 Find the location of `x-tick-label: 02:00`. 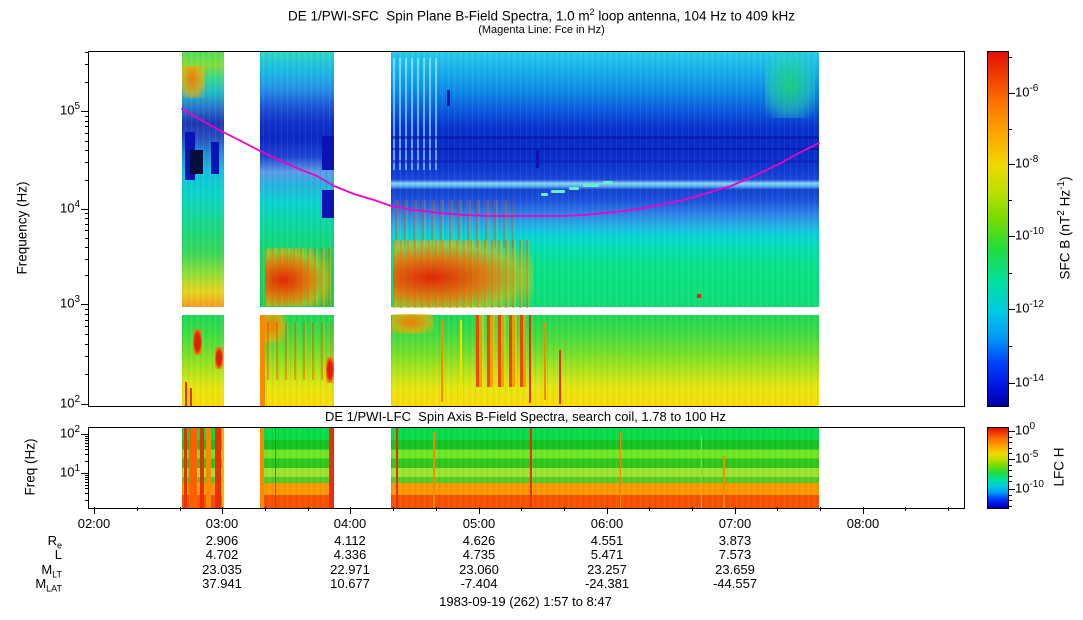

x-tick-label: 02:00 is located at coordinates (94, 523).